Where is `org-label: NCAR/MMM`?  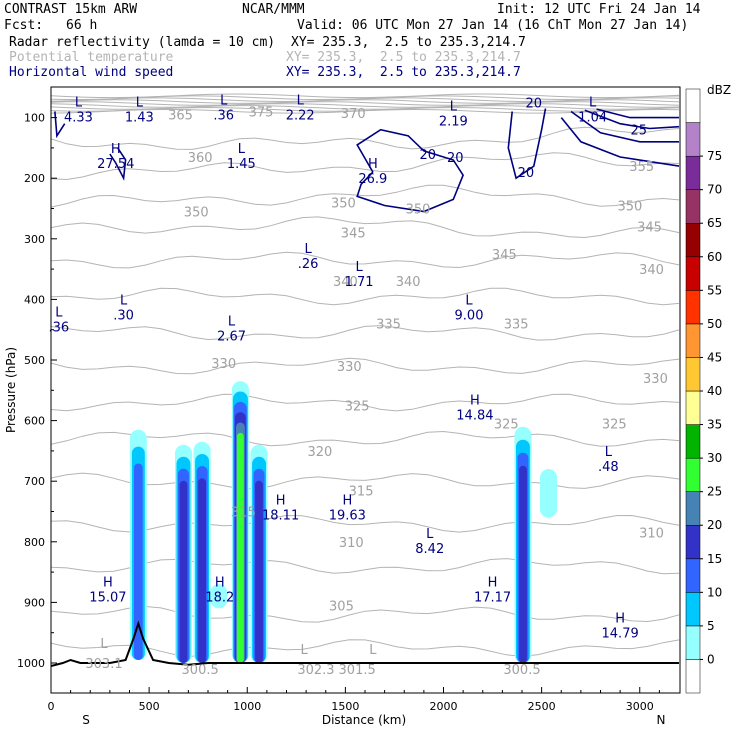
org-label: NCAR/MMM is located at coordinates (273, 9).